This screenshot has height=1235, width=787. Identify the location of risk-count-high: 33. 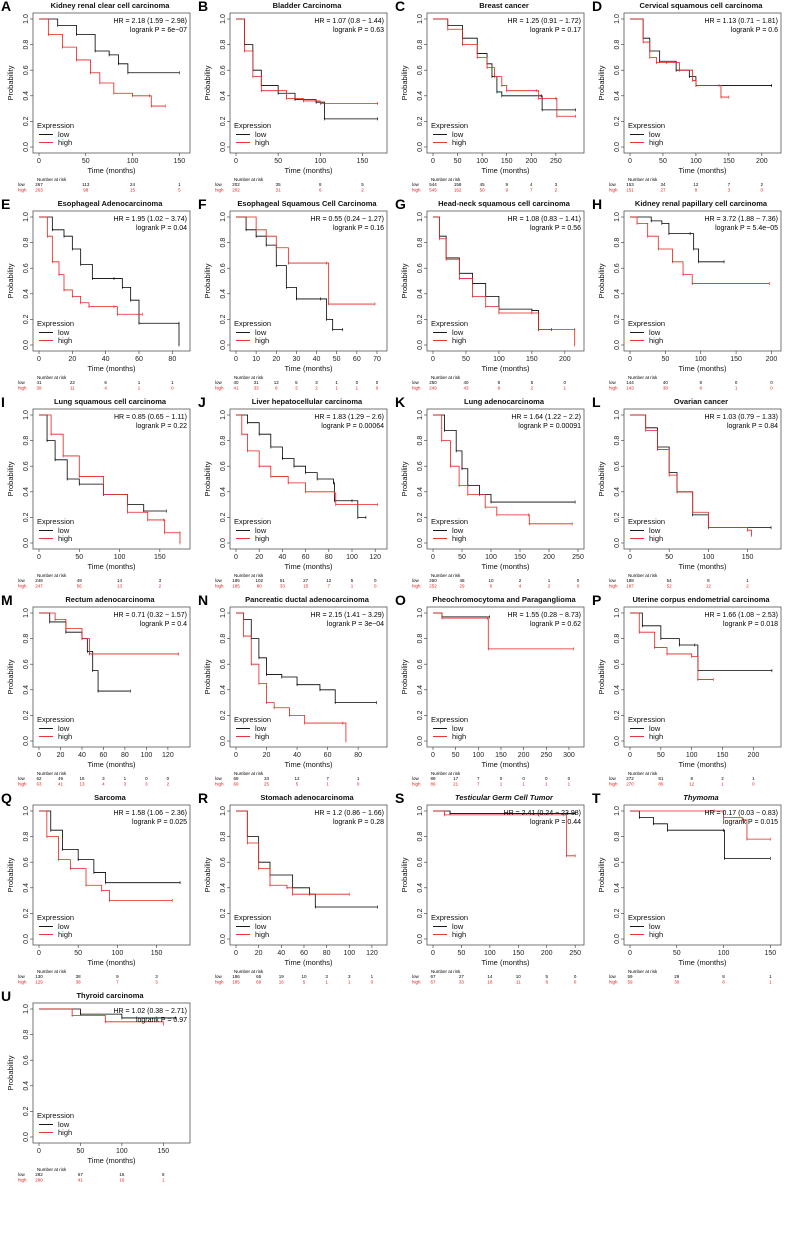
(283, 586).